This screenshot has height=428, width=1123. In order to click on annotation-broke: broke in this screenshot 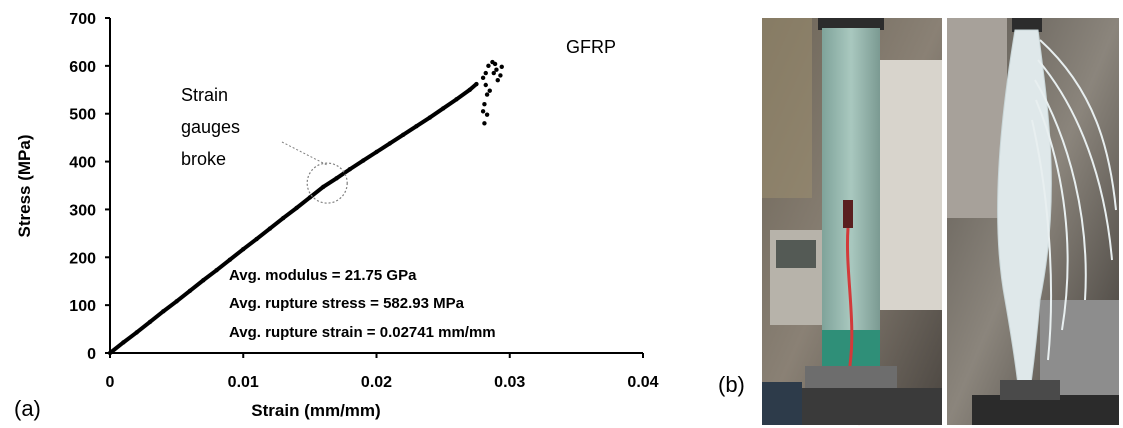, I will do `click(203, 159)`.